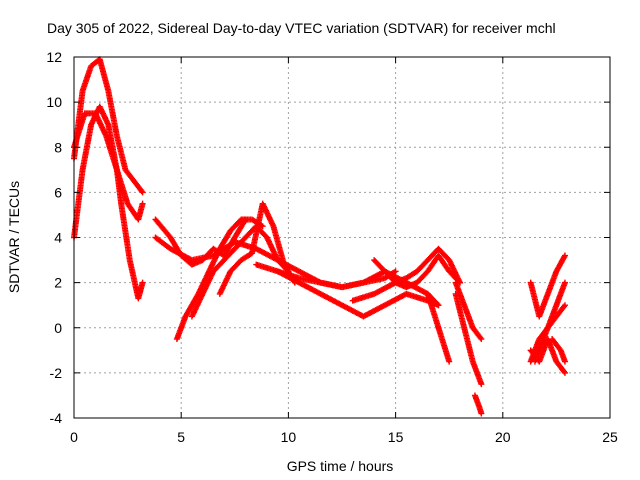 This screenshot has height=480, width=640. Describe the element at coordinates (74, 437) in the screenshot. I see `x-tick-label: 0` at that location.